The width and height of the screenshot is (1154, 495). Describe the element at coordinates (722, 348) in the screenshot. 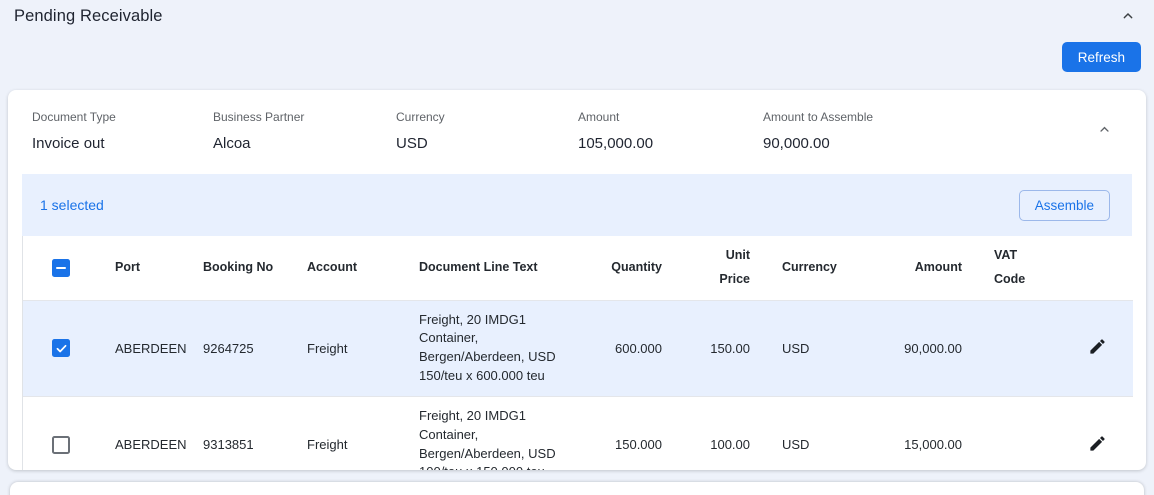

I see `cell-unit-price: 150.00` at that location.